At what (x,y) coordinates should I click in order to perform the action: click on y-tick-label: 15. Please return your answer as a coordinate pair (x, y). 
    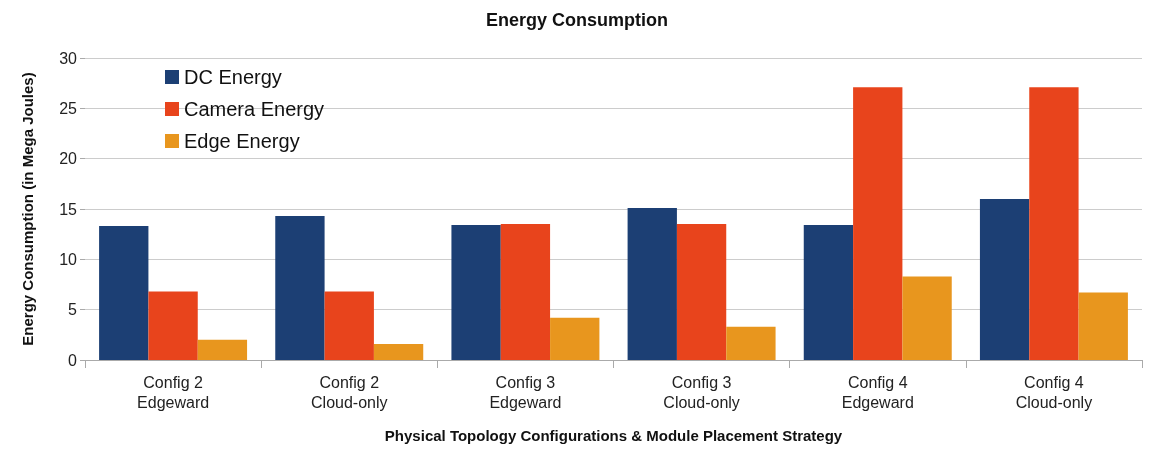
    Looking at the image, I should click on (68, 209).